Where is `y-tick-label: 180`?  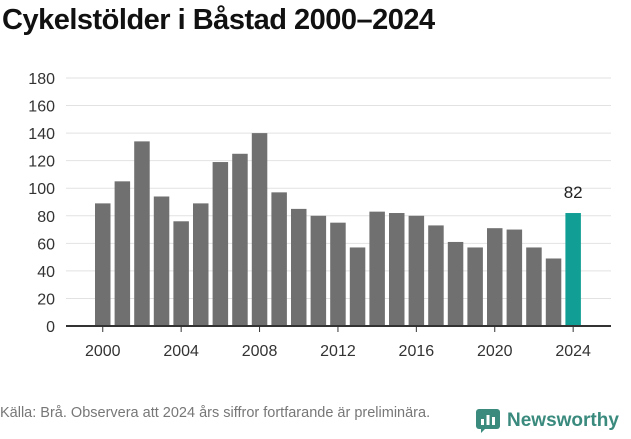 y-tick-label: 180 is located at coordinates (41, 79).